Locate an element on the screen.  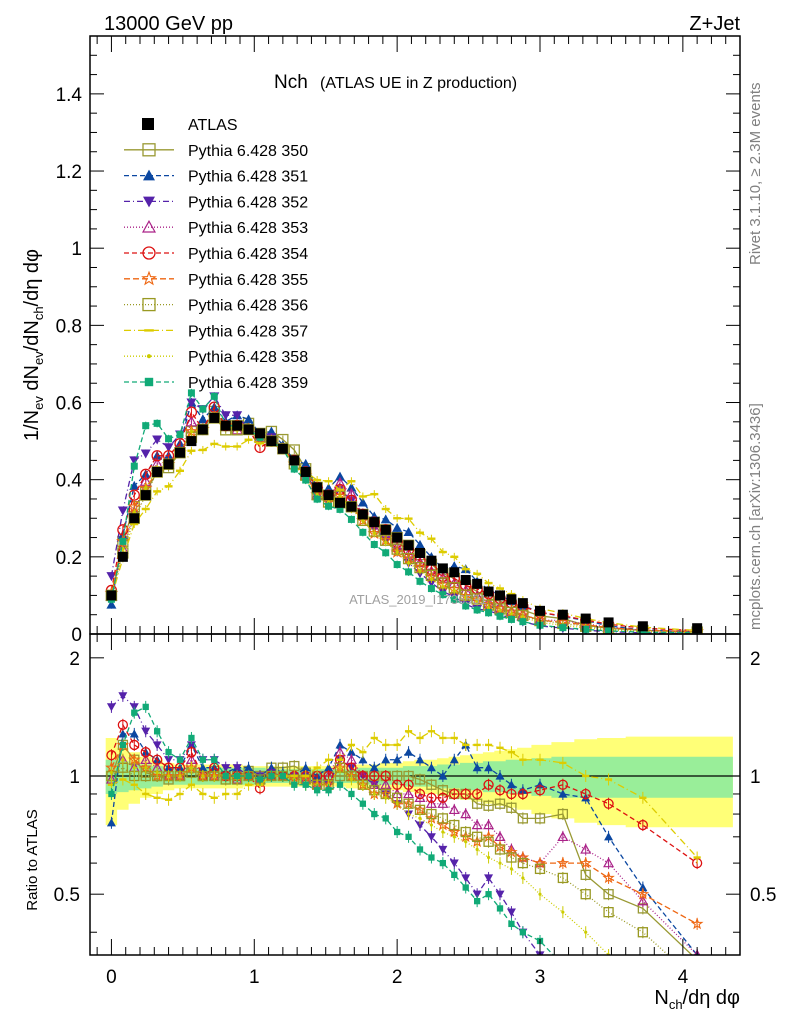
y-tick-label: 0 is located at coordinates (76, 635).